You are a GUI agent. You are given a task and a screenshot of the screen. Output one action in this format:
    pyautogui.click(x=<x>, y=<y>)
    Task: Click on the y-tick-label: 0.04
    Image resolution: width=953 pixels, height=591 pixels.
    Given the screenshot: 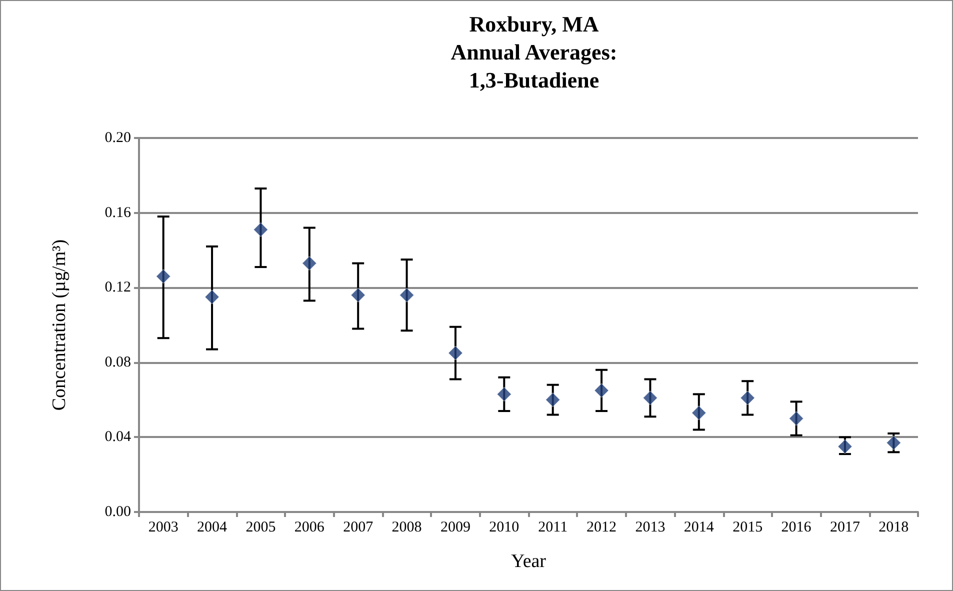 What is the action you would take?
    pyautogui.click(x=118, y=437)
    